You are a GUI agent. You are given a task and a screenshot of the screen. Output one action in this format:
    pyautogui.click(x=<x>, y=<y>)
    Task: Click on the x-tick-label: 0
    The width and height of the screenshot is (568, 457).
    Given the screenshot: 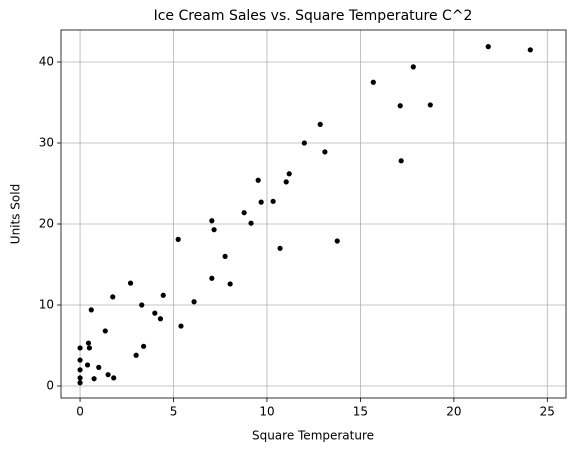 What is the action you would take?
    pyautogui.click(x=80, y=412)
    